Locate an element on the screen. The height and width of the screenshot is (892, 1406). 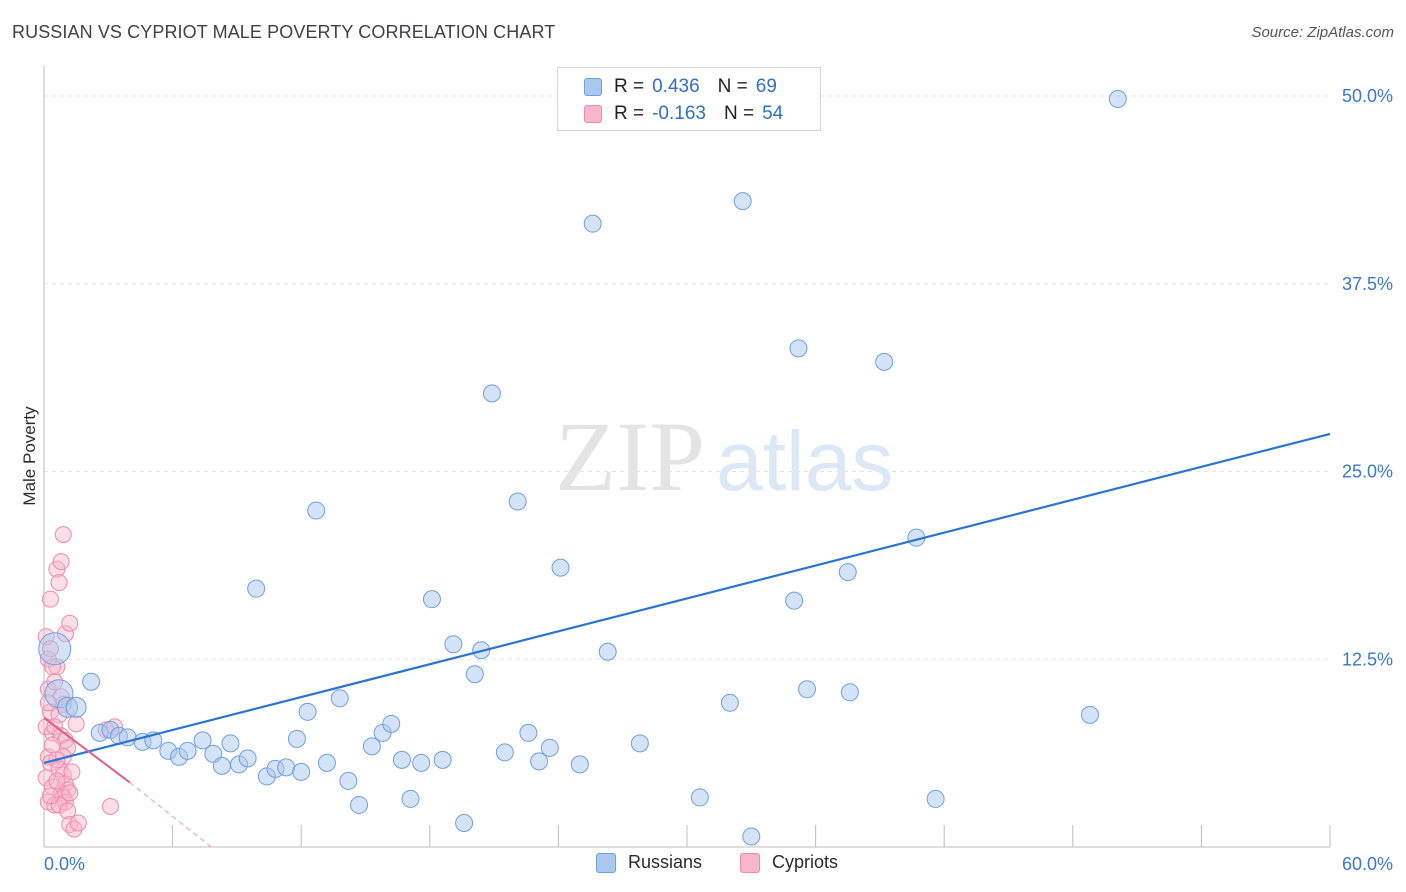
y-tick-label: 25.0% is located at coordinates (1367, 472).